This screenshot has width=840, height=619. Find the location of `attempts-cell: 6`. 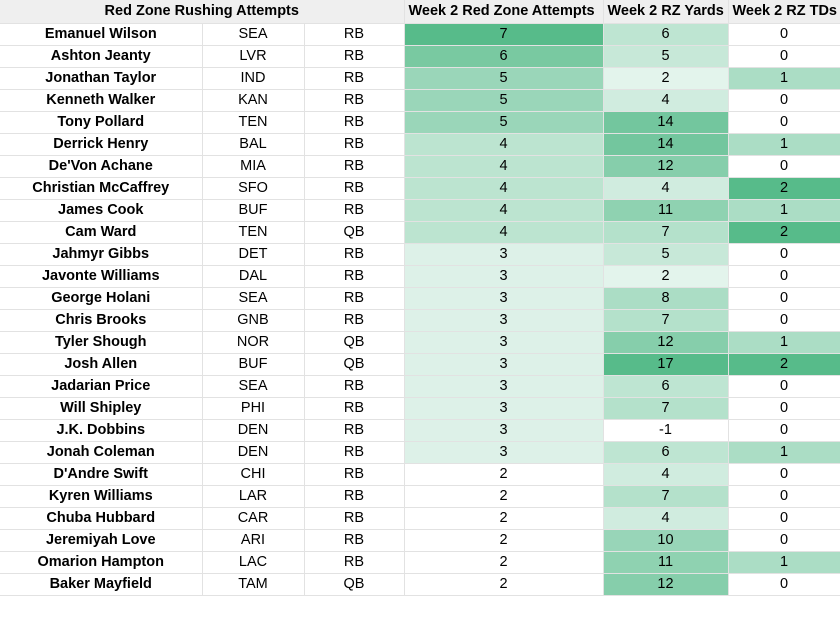

attempts-cell: 6 is located at coordinates (504, 56).